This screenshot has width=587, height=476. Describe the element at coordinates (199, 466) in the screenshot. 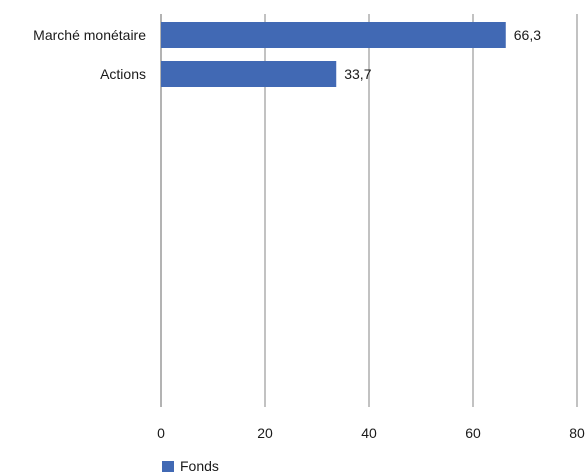

I see `legend-label: Fonds` at that location.